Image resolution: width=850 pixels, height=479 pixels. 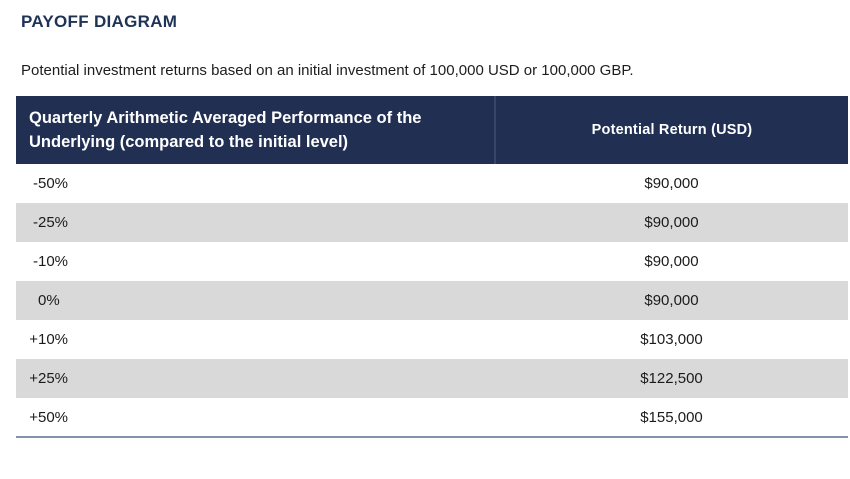 What do you see at coordinates (255, 300) in the screenshot?
I see `performance-cell: 0%` at bounding box center [255, 300].